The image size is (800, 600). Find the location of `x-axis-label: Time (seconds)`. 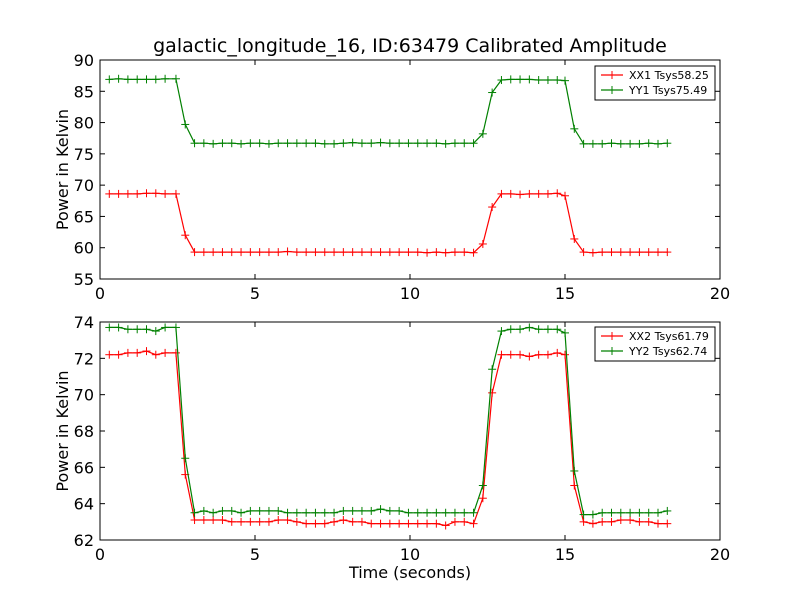

x-axis-label: Time (seconds) is located at coordinates (409, 572).